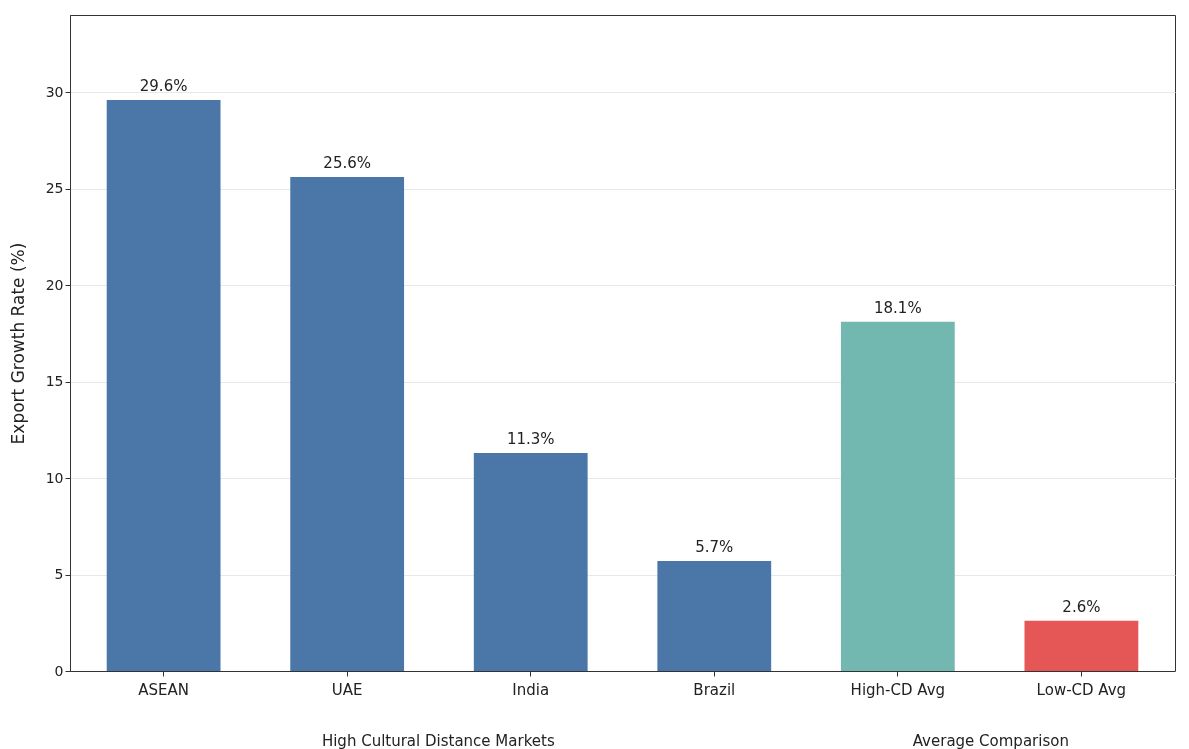  I want to click on y-tick-label: 25, so click(54, 188).